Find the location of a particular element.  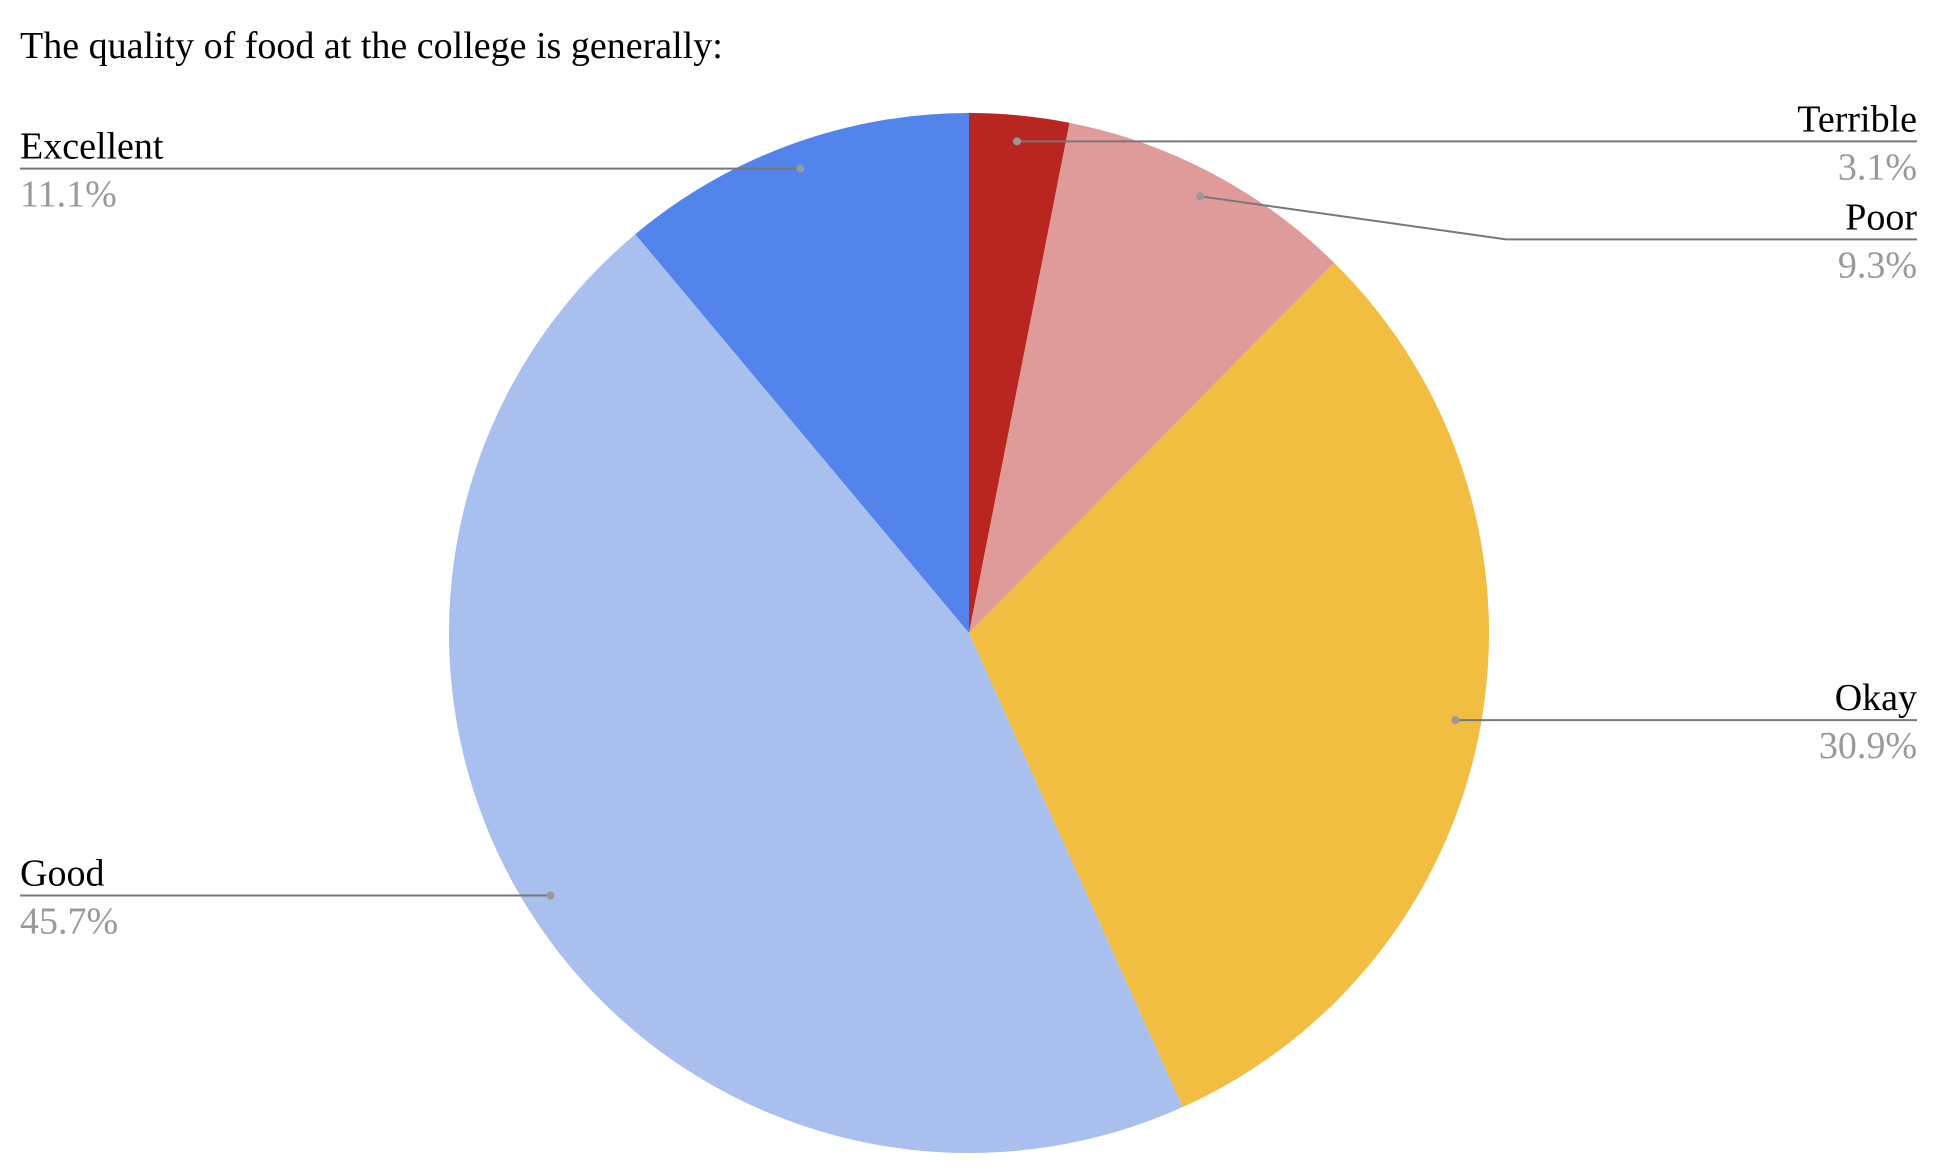

slice-value-label: 9.3% is located at coordinates (1877, 265).